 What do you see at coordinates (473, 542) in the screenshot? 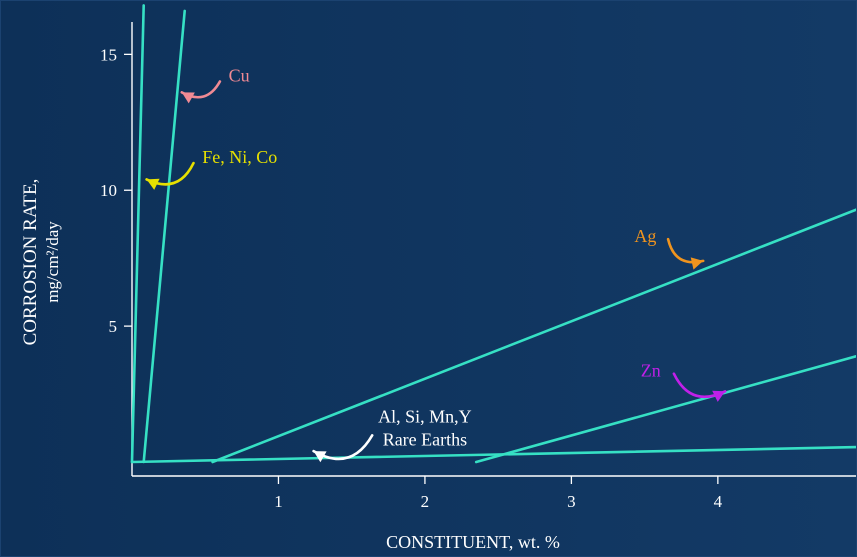
I see `x-axis-title: CONSTITUENT, wt. %` at bounding box center [473, 542].